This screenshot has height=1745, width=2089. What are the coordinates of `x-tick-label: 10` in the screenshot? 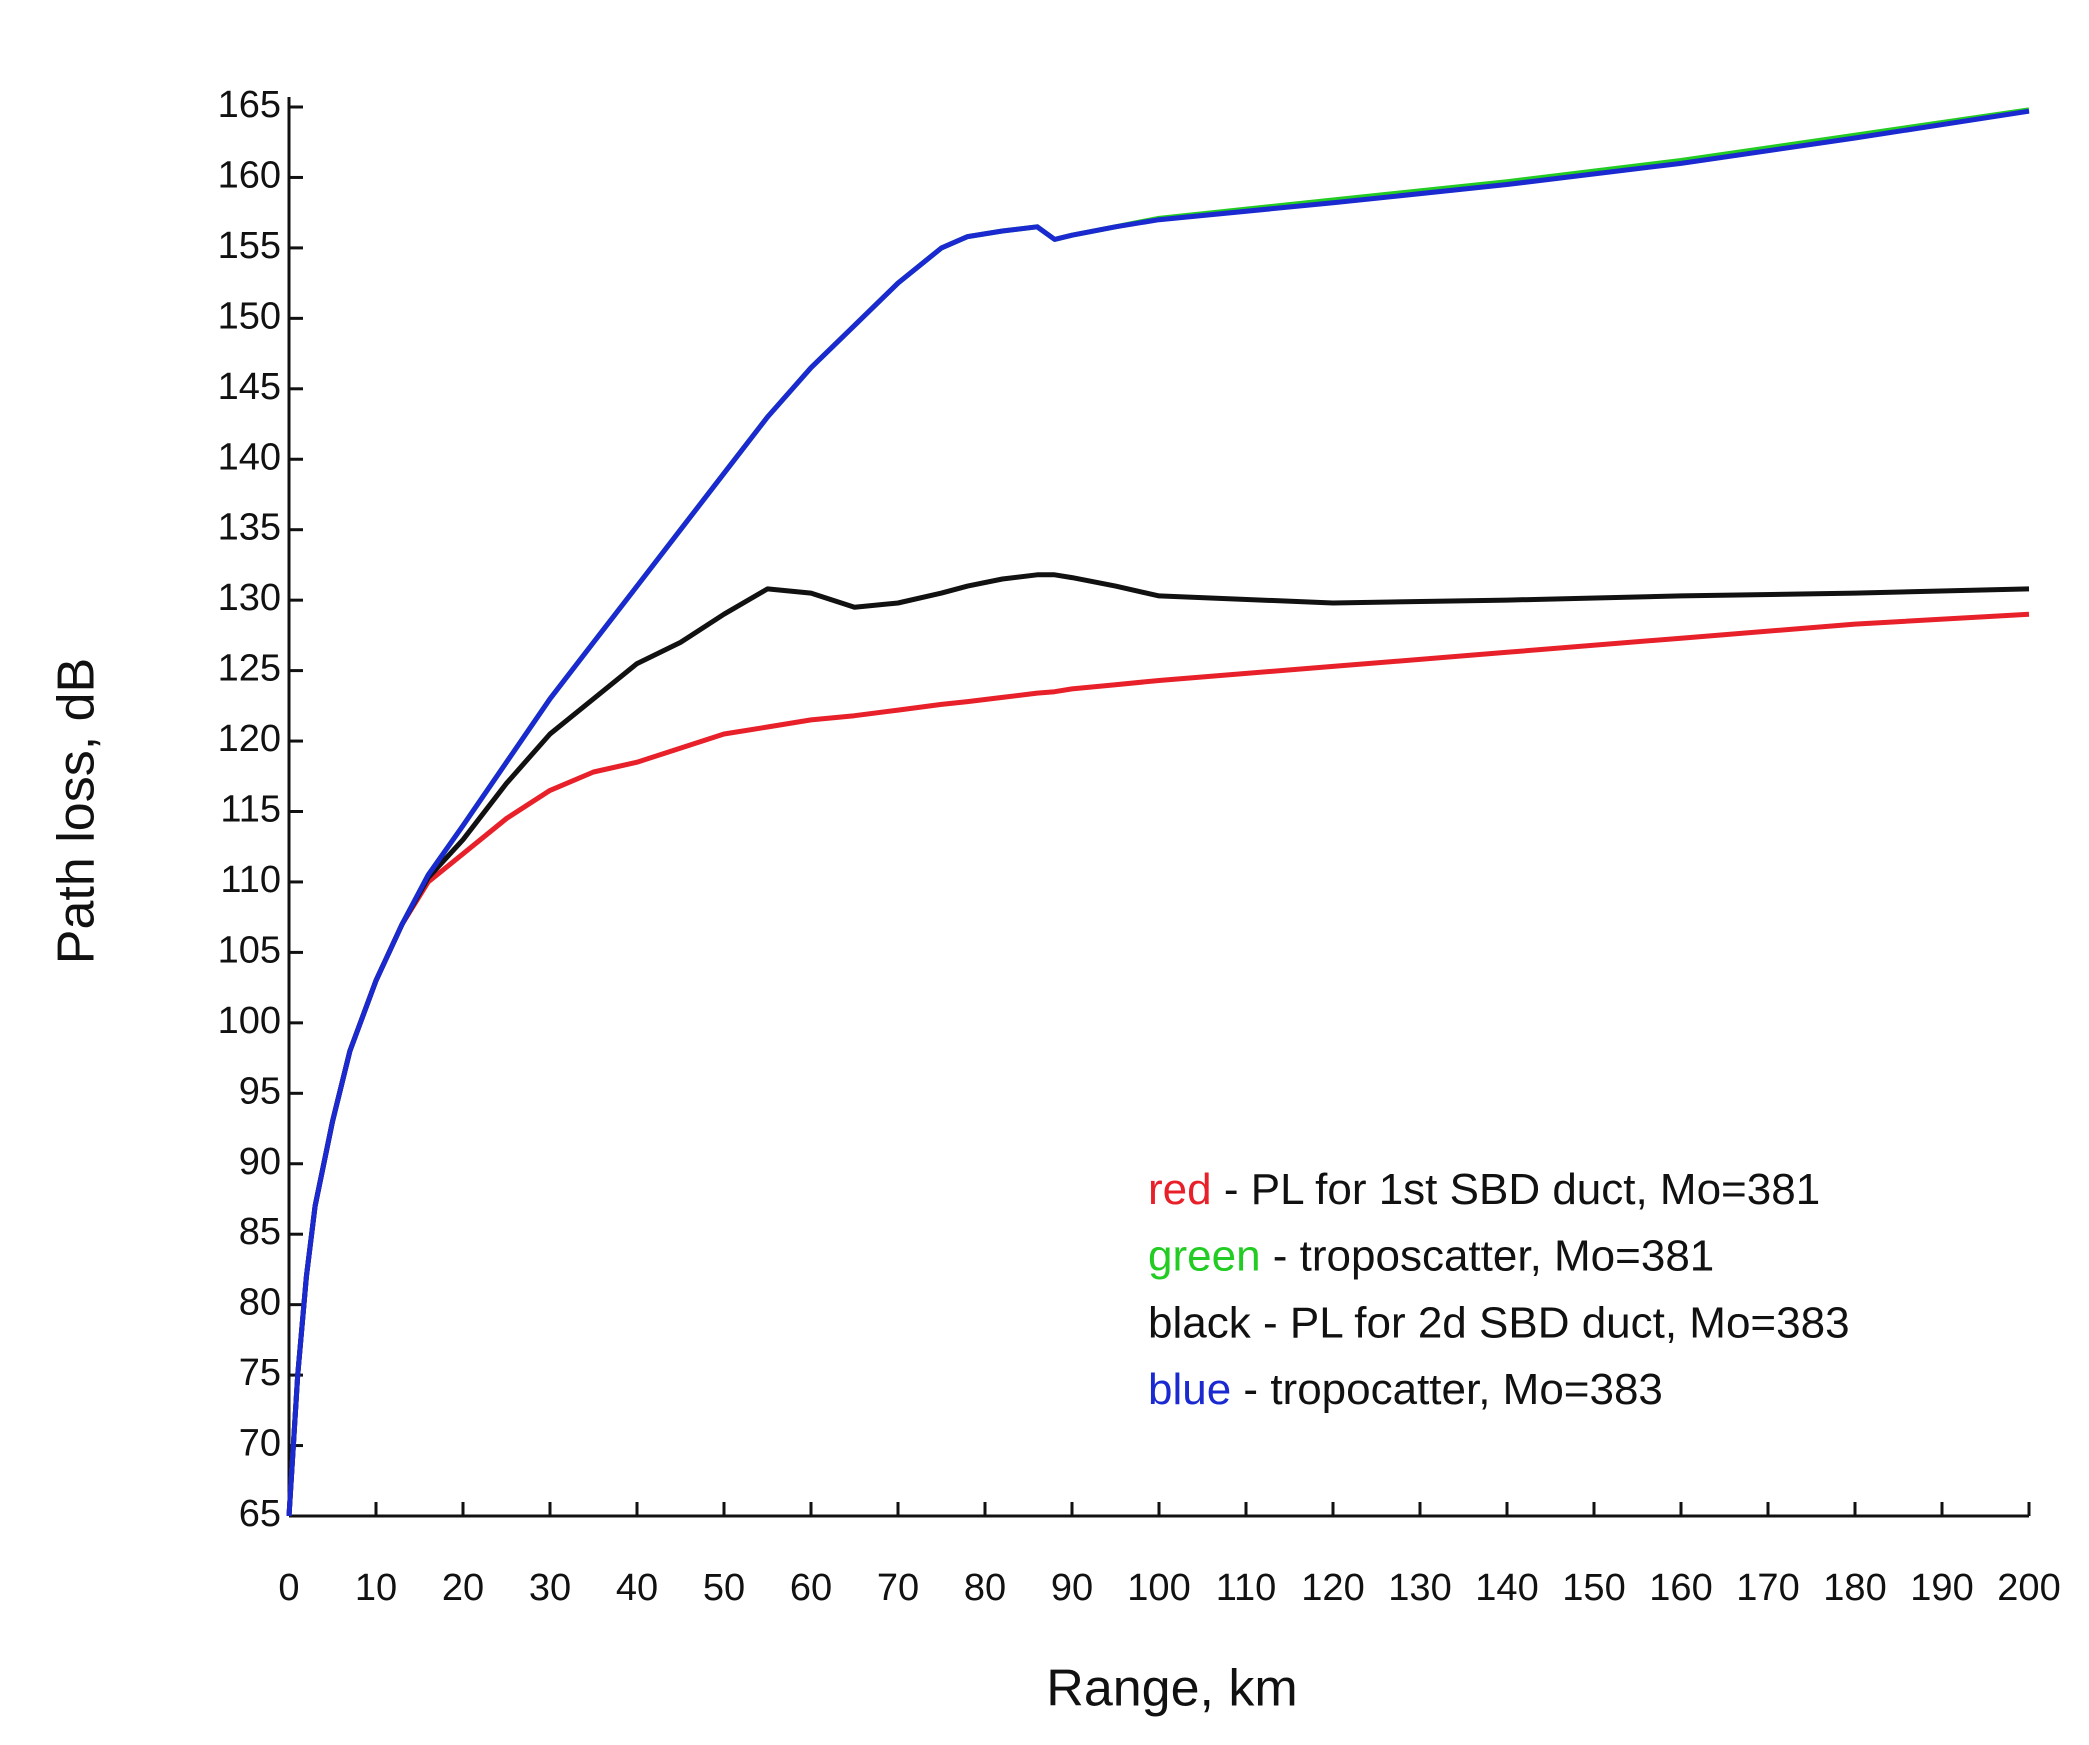 It's located at (376, 1588).